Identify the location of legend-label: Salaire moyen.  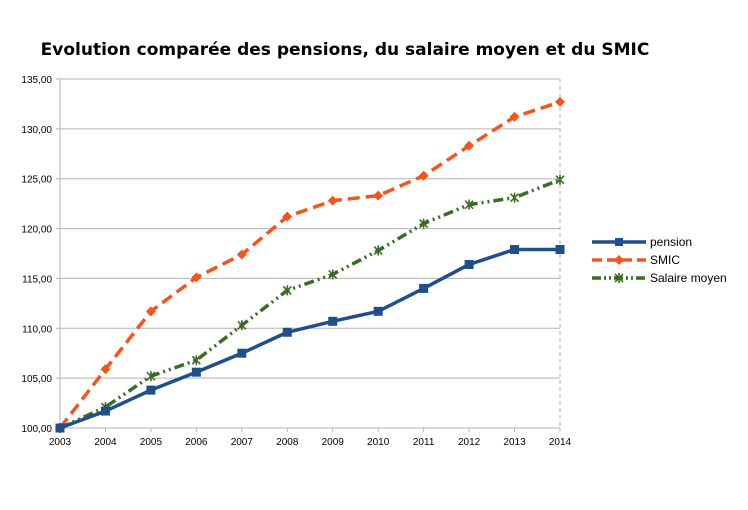
(688, 278).